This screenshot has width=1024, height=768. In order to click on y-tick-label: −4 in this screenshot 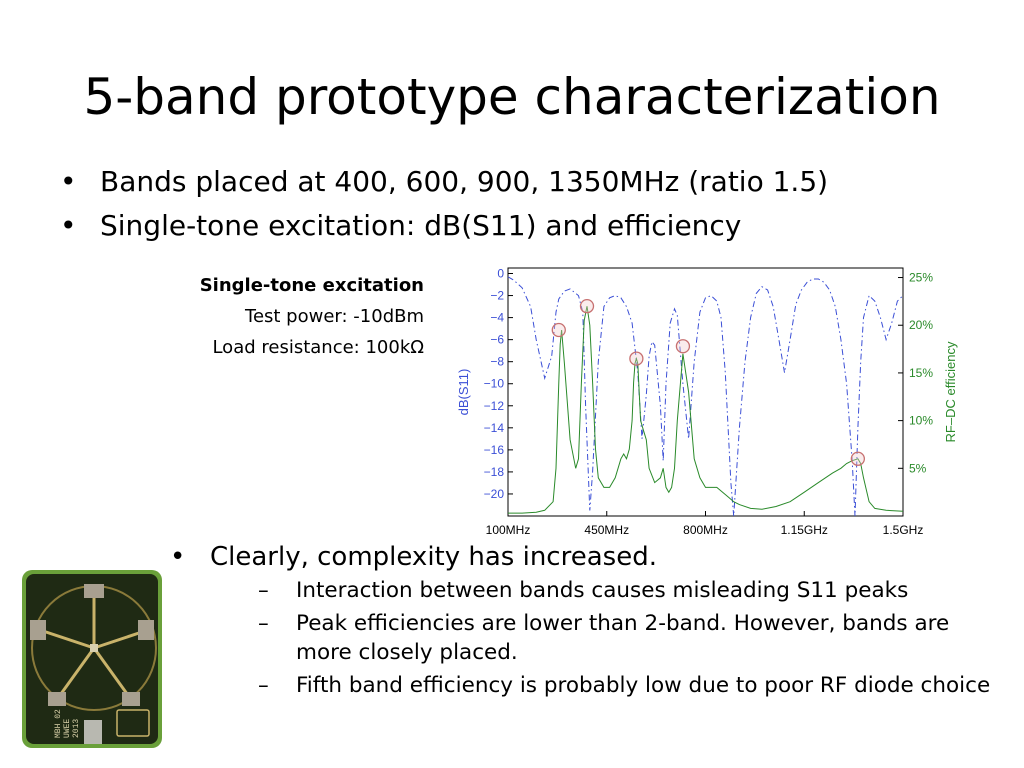, I will do `click(497, 318)`.